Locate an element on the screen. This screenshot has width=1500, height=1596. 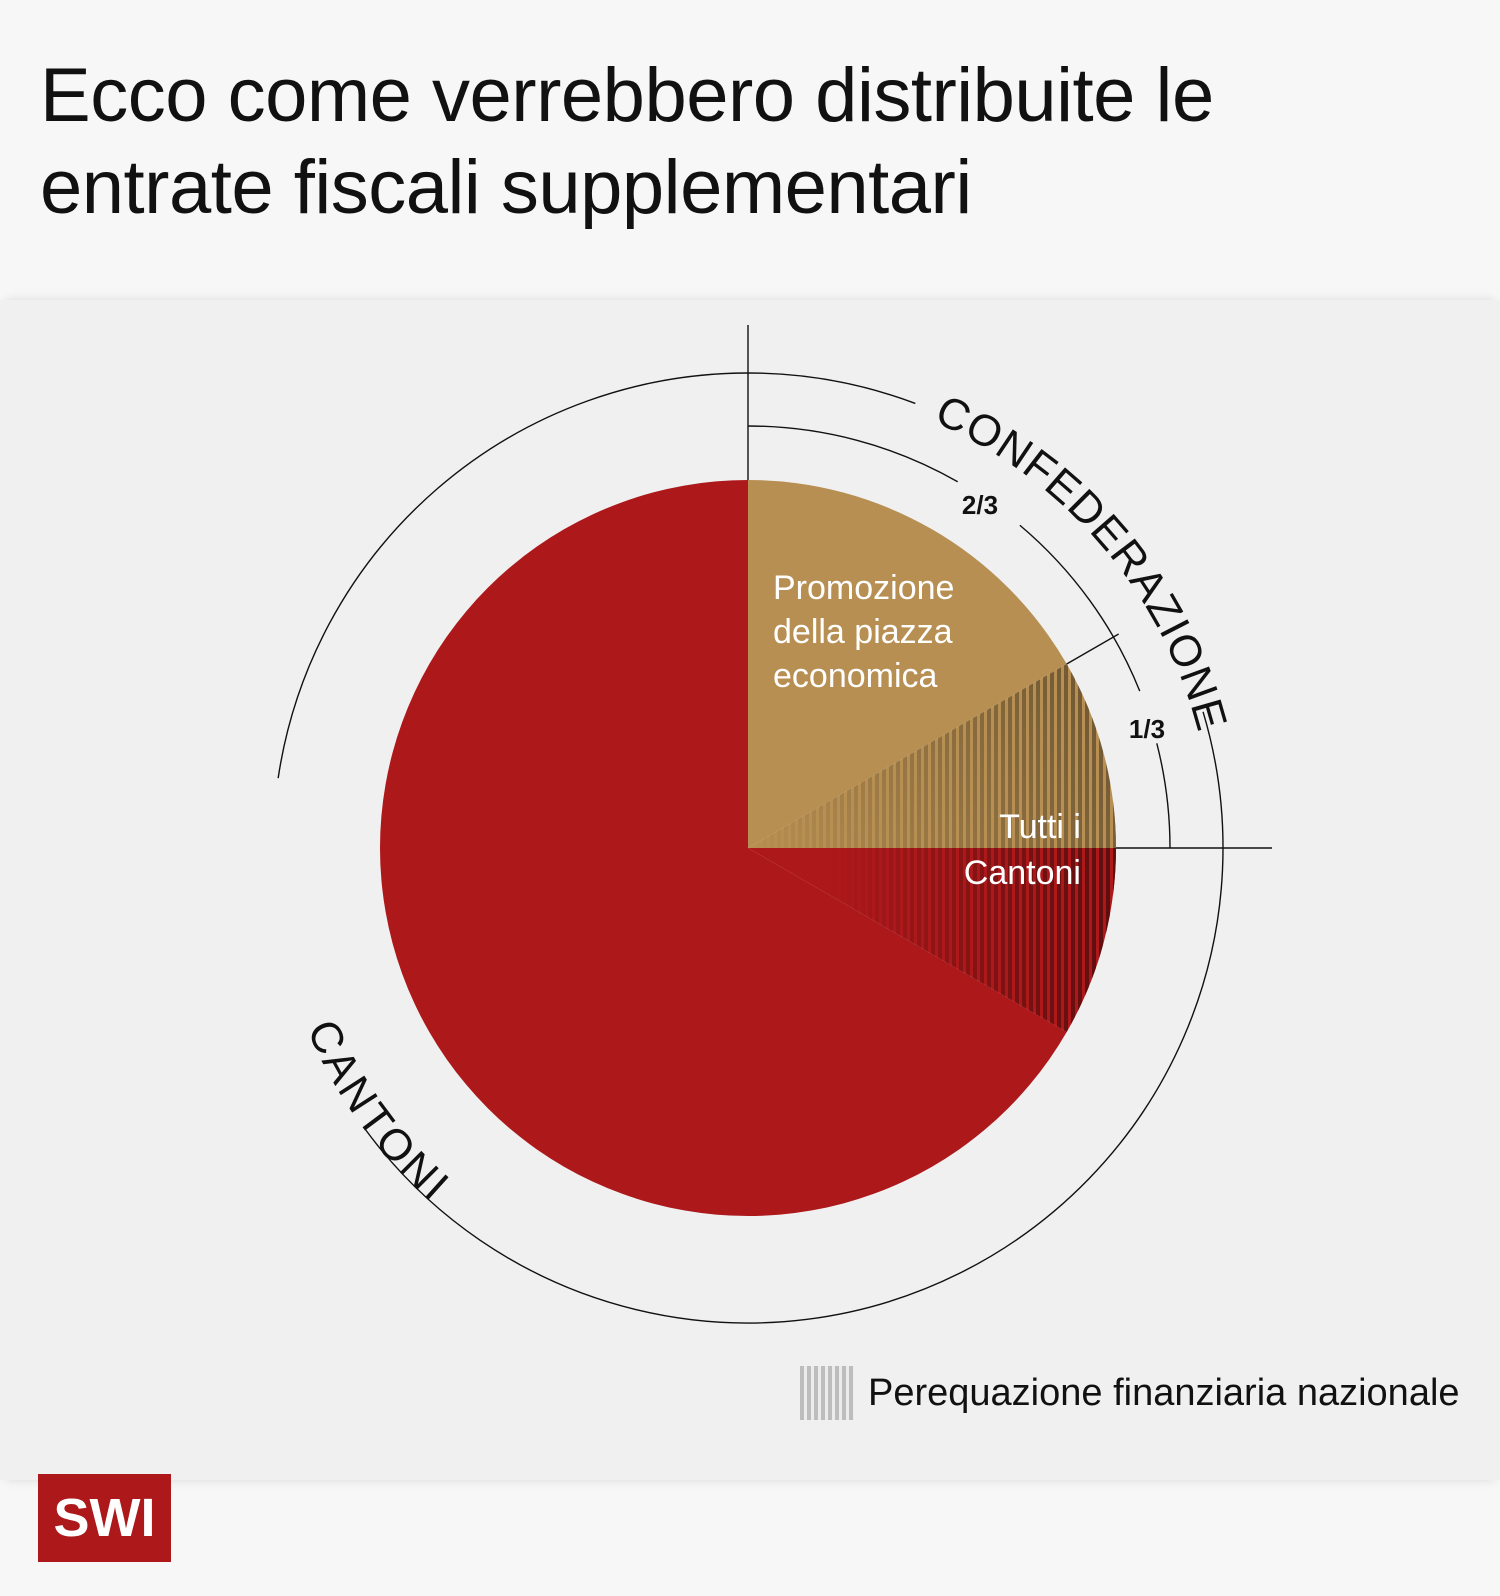
slice-label-tutti-i-cantoni: Tutti i is located at coordinates (1040, 827).